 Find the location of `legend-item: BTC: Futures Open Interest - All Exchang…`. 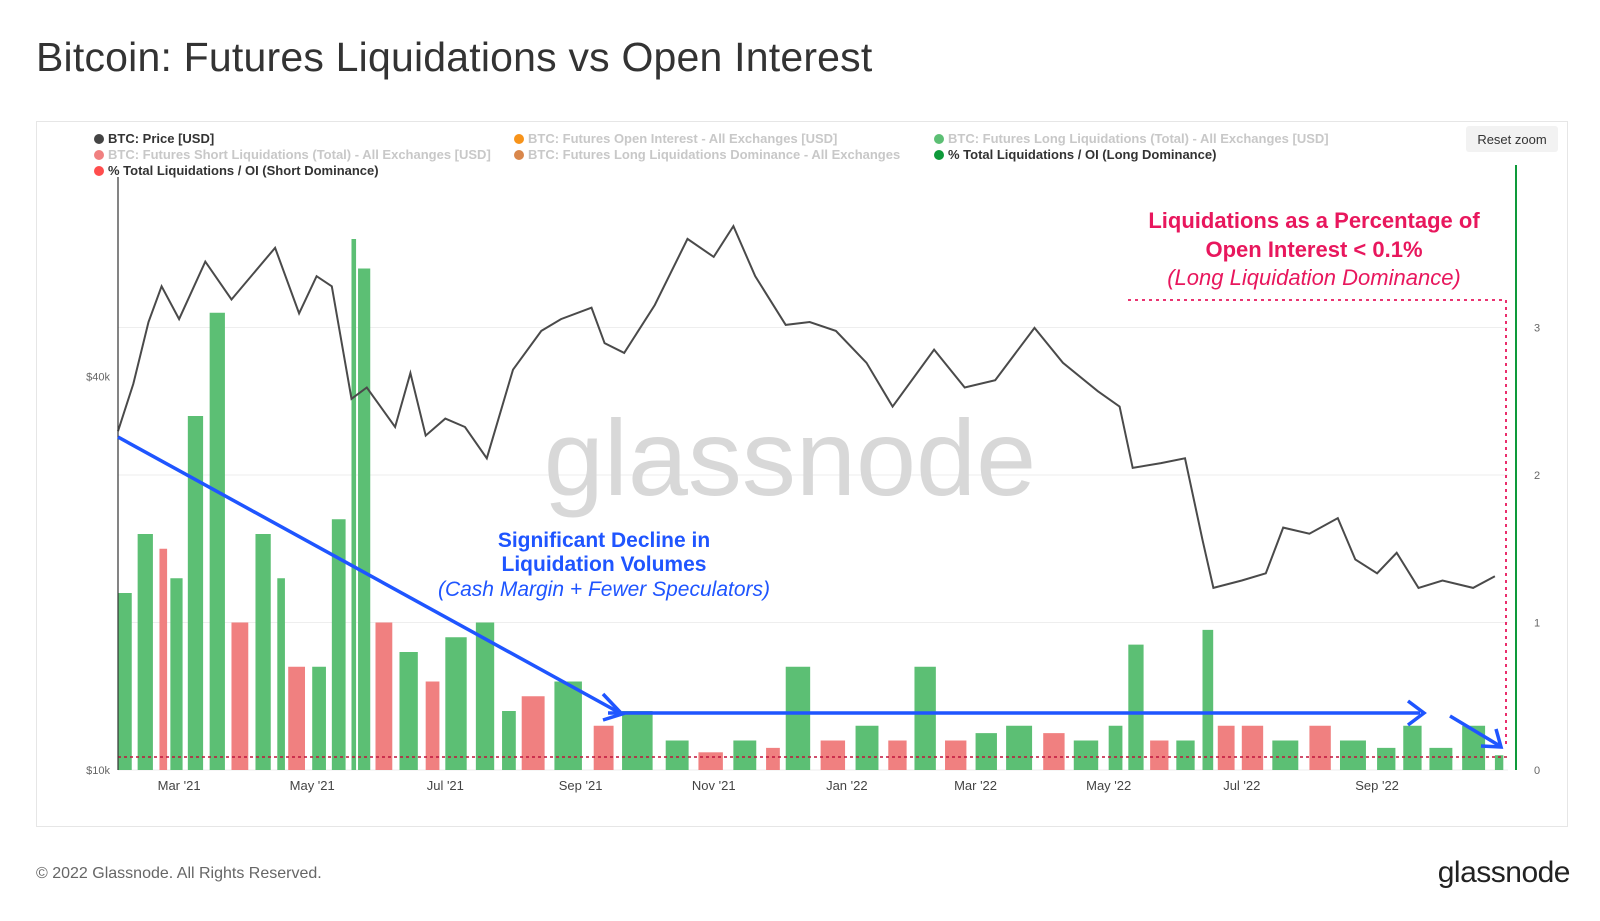

legend-item: BTC: Futures Open Interest - All Exchang… is located at coordinates (675, 138).